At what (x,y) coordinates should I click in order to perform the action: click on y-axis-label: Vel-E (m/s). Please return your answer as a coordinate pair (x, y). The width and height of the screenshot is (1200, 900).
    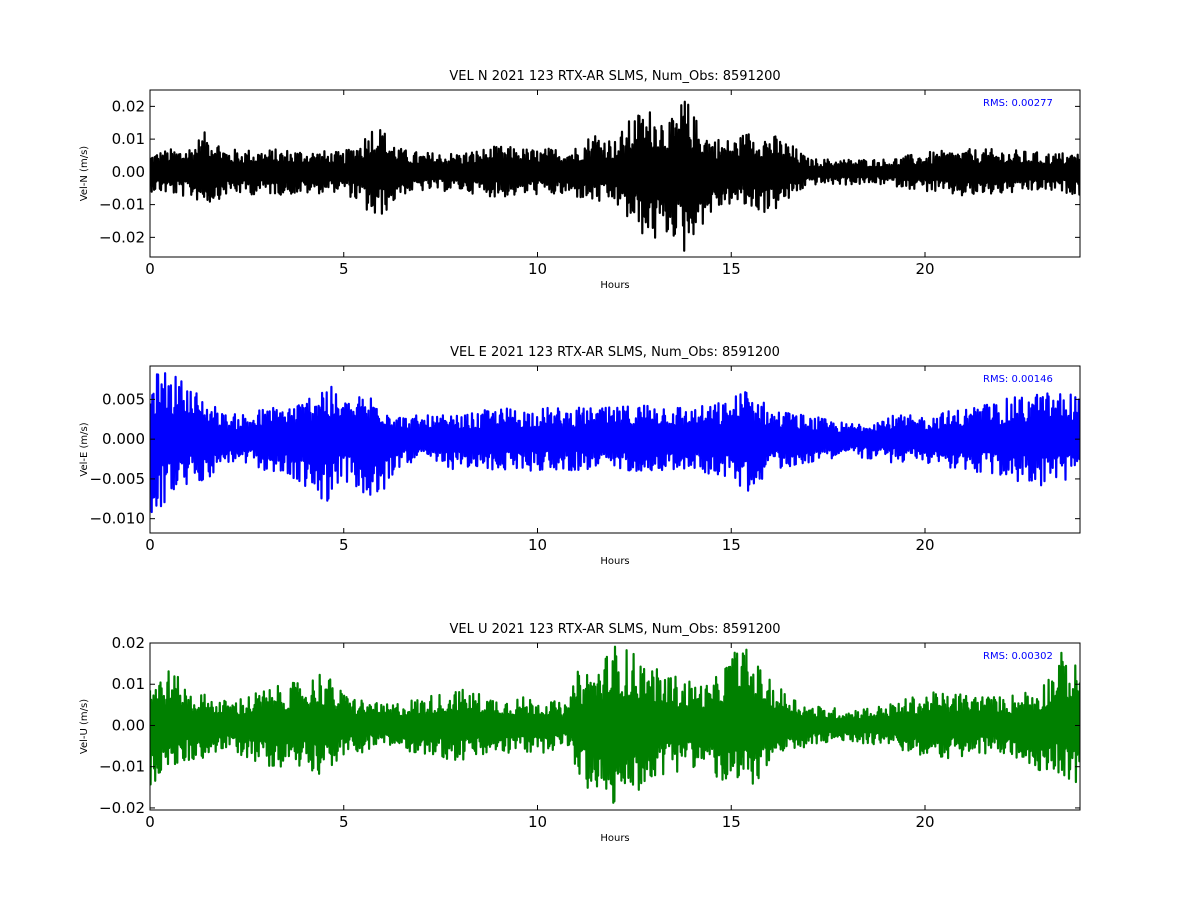
    Looking at the image, I should click on (84, 449).